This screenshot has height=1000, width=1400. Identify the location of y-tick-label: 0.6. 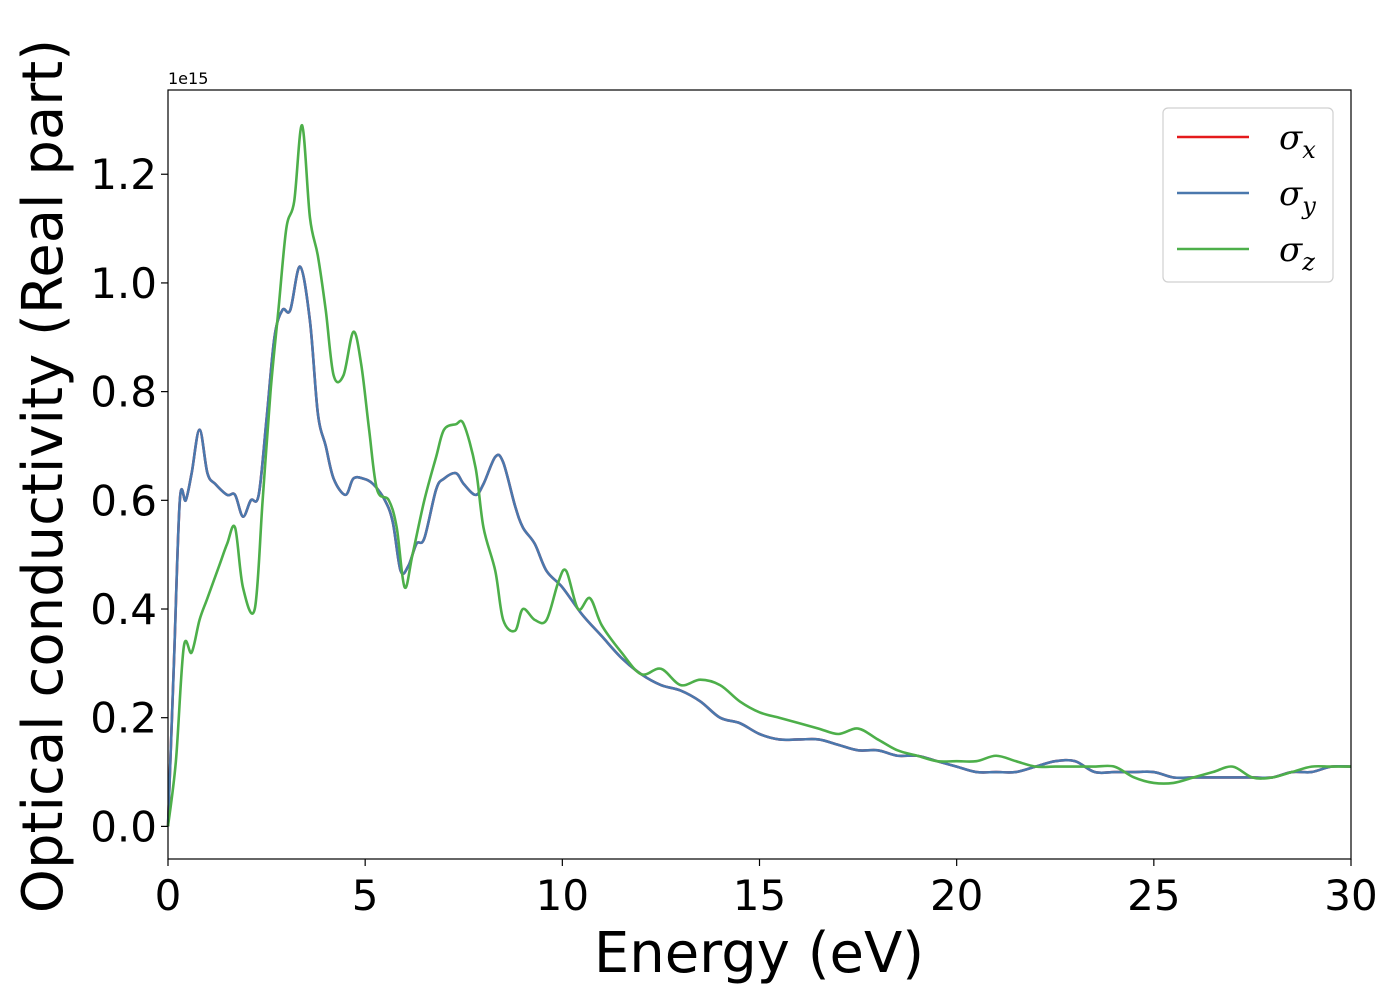
(123, 500).